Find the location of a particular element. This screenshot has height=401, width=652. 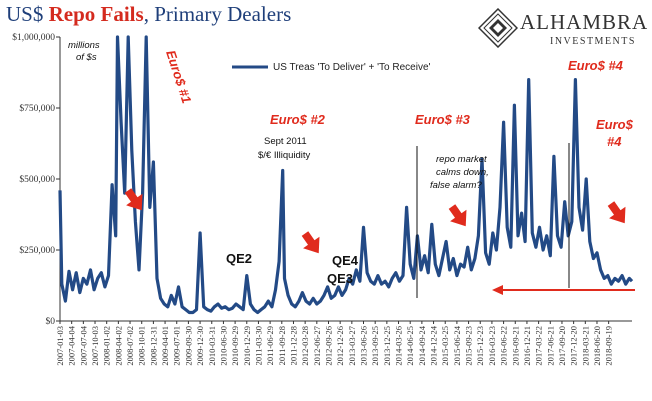

alhambra-logo: ALHAMBRA INVESTMENTS is located at coordinates (563, 30).